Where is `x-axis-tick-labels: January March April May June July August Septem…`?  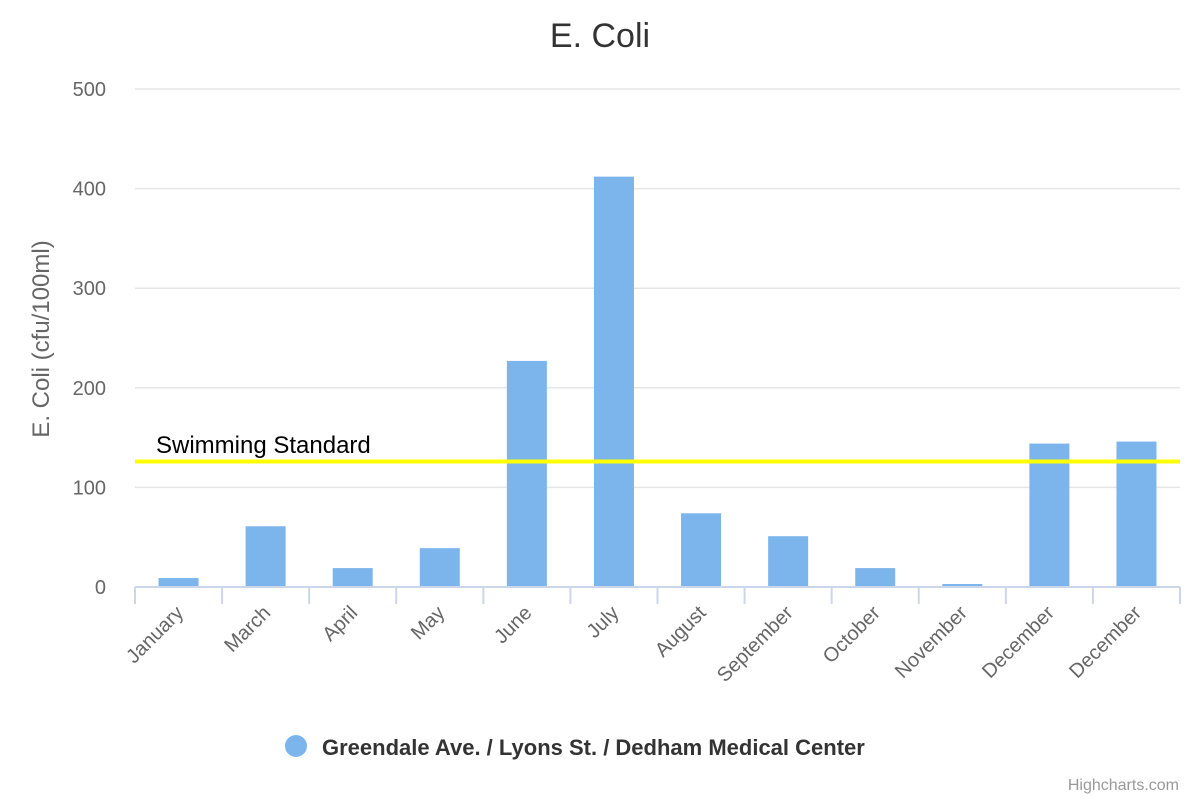
x-axis-tick-labels: January March April May June July August Septem… is located at coordinates (634, 644).